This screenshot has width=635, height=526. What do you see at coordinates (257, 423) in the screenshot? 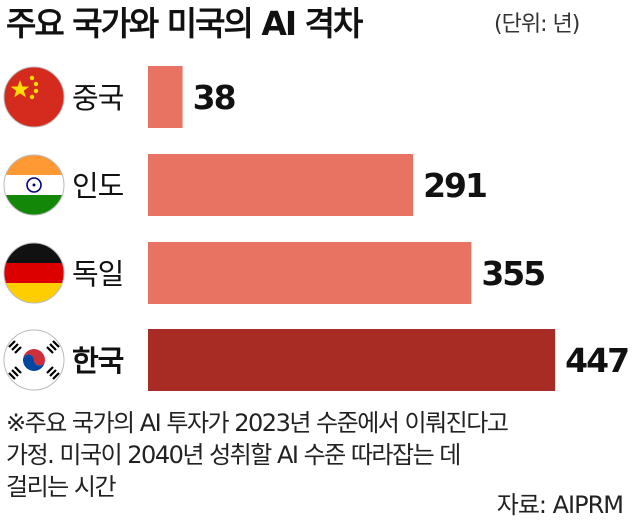
I see `footnote-line-1: ※주요 국가의 AI 투자가 2023년 수준에서 이뤄진다고` at bounding box center [257, 423].